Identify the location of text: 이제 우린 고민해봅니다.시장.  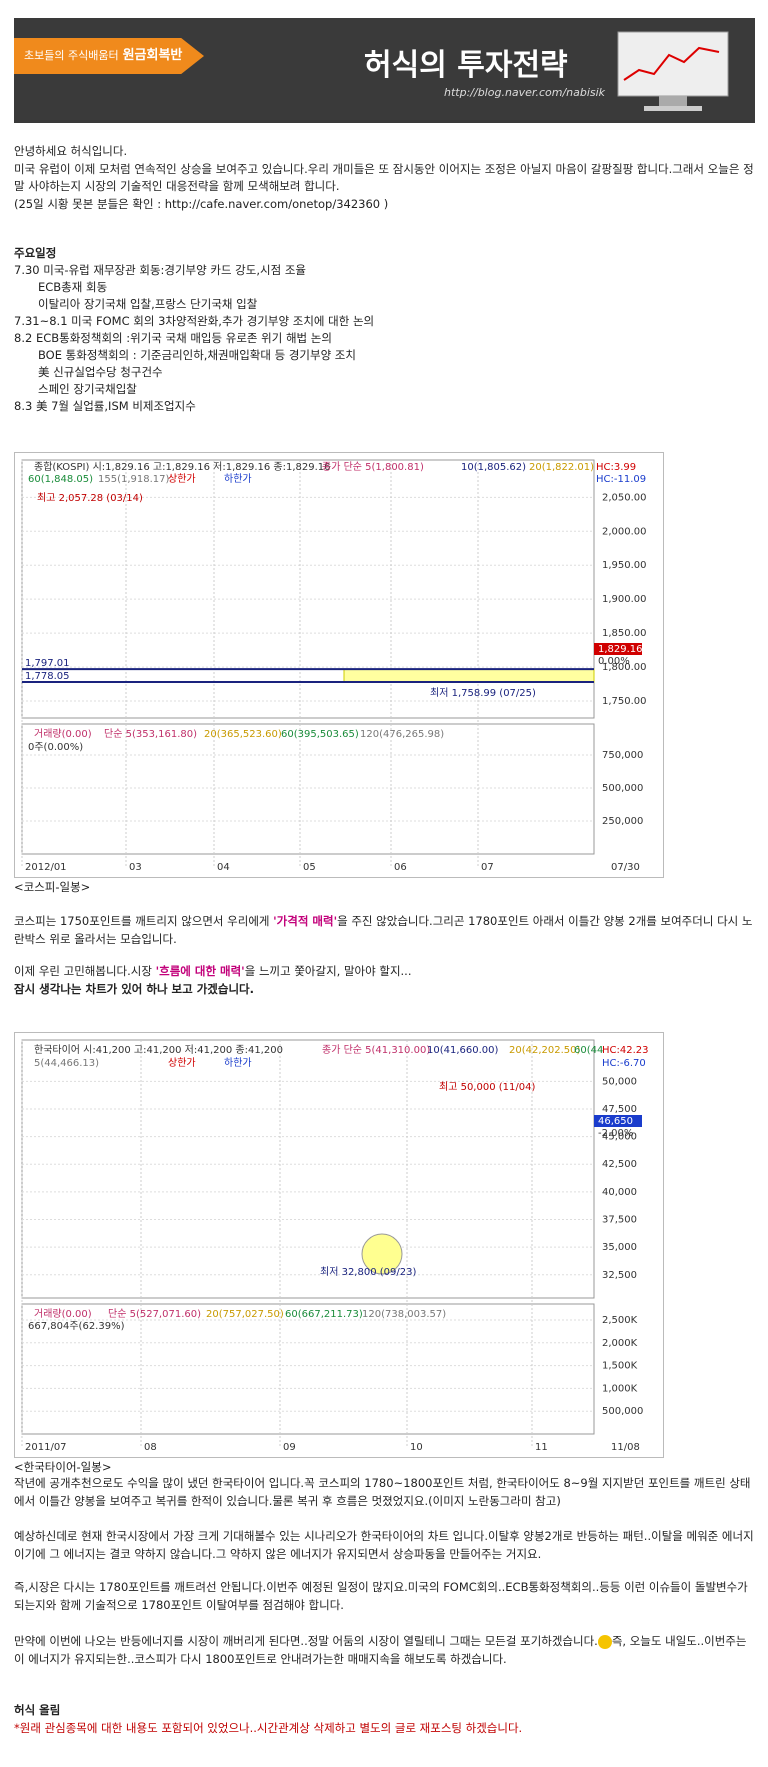
(85, 971).